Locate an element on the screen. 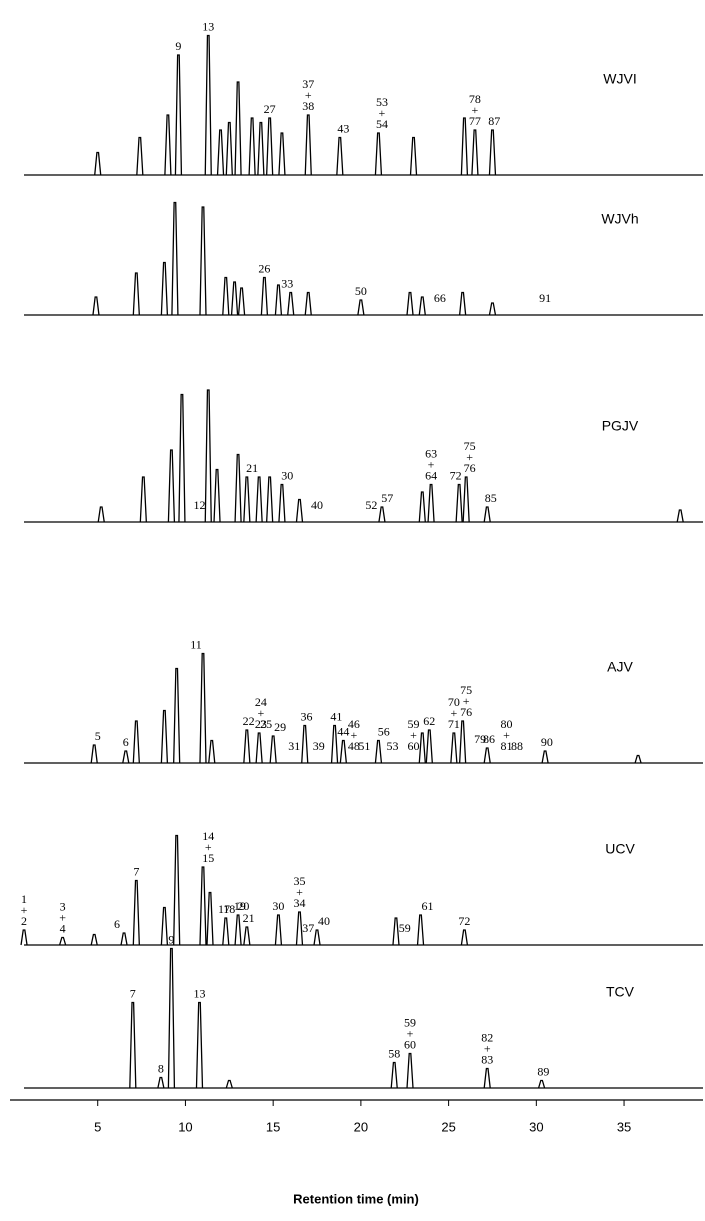 Image resolution: width=705 pixels, height=1221 pixels. peak-label: 77 is located at coordinates (475, 121).